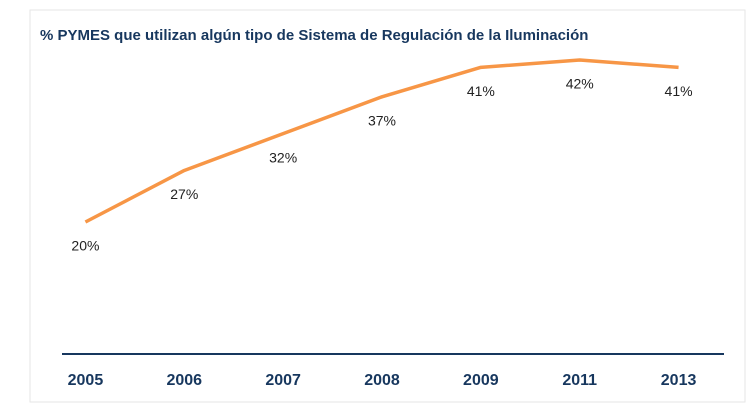 The height and width of the screenshot is (404, 747). I want to click on x-tick-label: 2009, so click(481, 380).